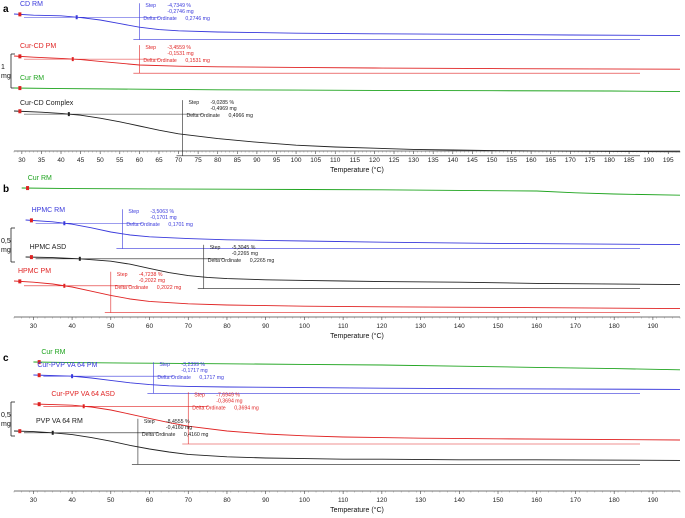 The width and height of the screenshot is (685, 518). Describe the element at coordinates (347, 25) in the screenshot. I see `series-line-cd-rm` at that location.